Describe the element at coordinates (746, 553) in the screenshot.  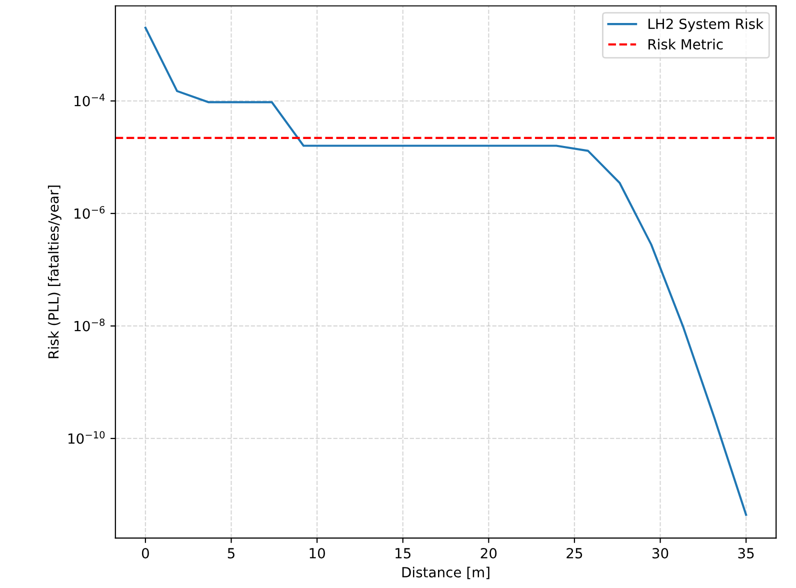
I see `x-tick-label: 35` at that location.